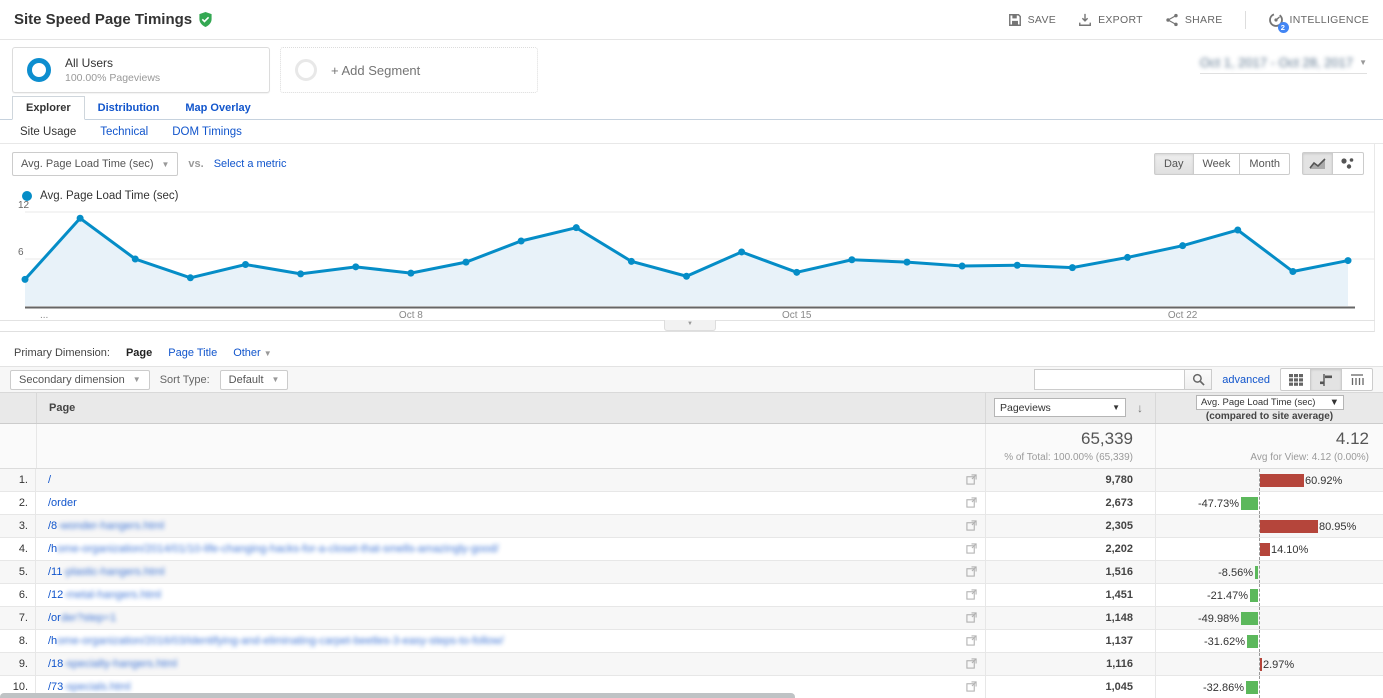 The image size is (1383, 698). What do you see at coordinates (207, 132) in the screenshot?
I see `subtab-dom-timings: DOM Timings` at bounding box center [207, 132].